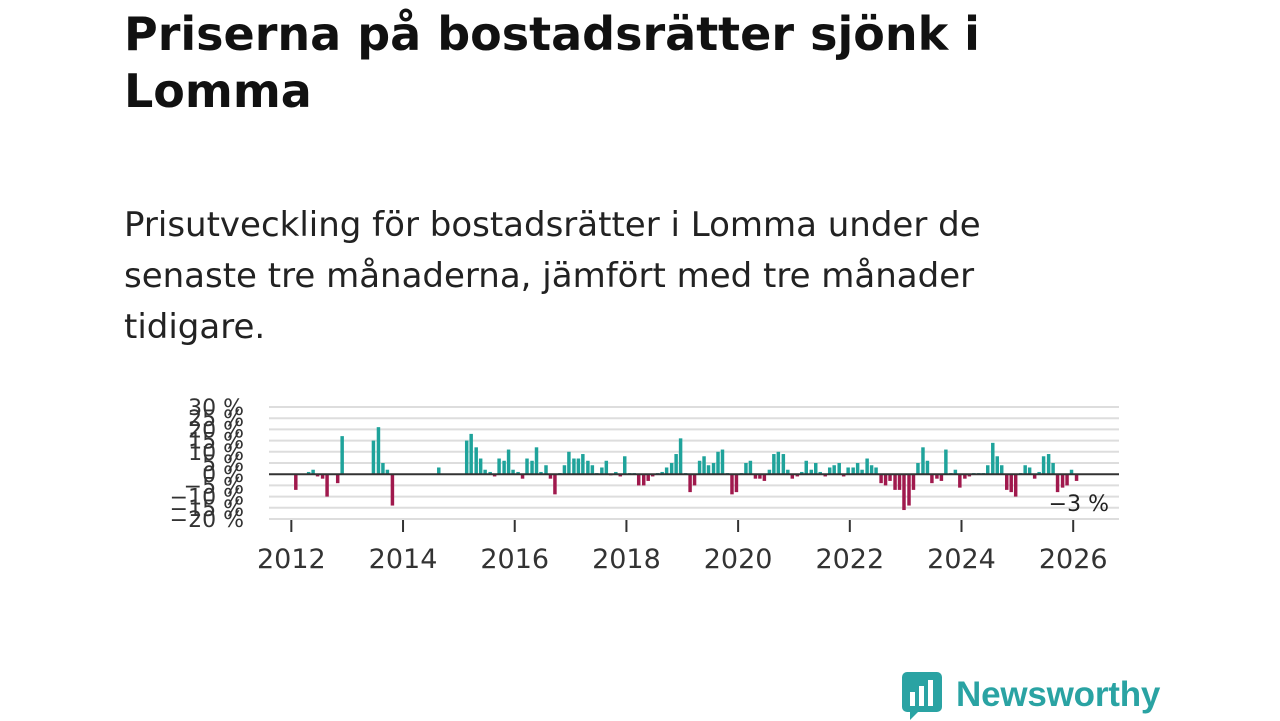 This screenshot has height=721, width=1280. What do you see at coordinates (291, 559) in the screenshot?
I see `x-tick-label: 2012` at bounding box center [291, 559].